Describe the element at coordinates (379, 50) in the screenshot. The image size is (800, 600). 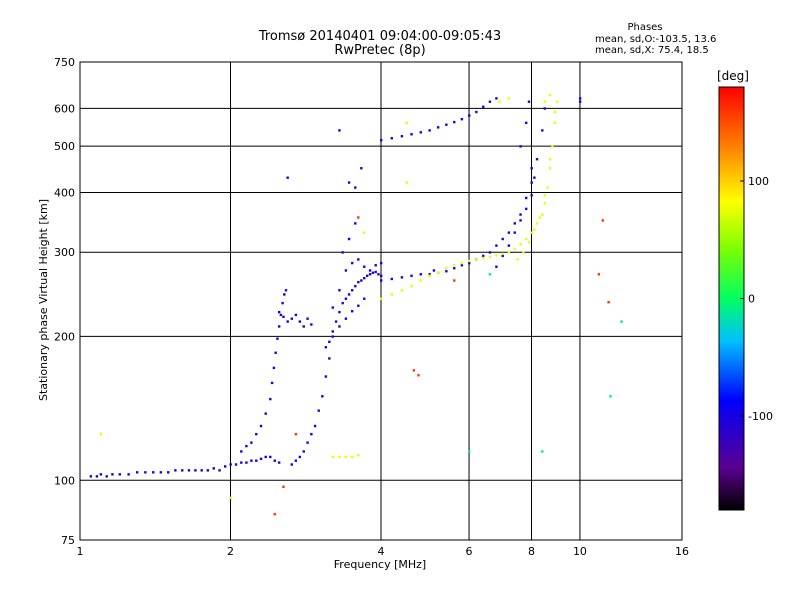
I see `chart-subtitle: RwPretec (8p)` at that location.